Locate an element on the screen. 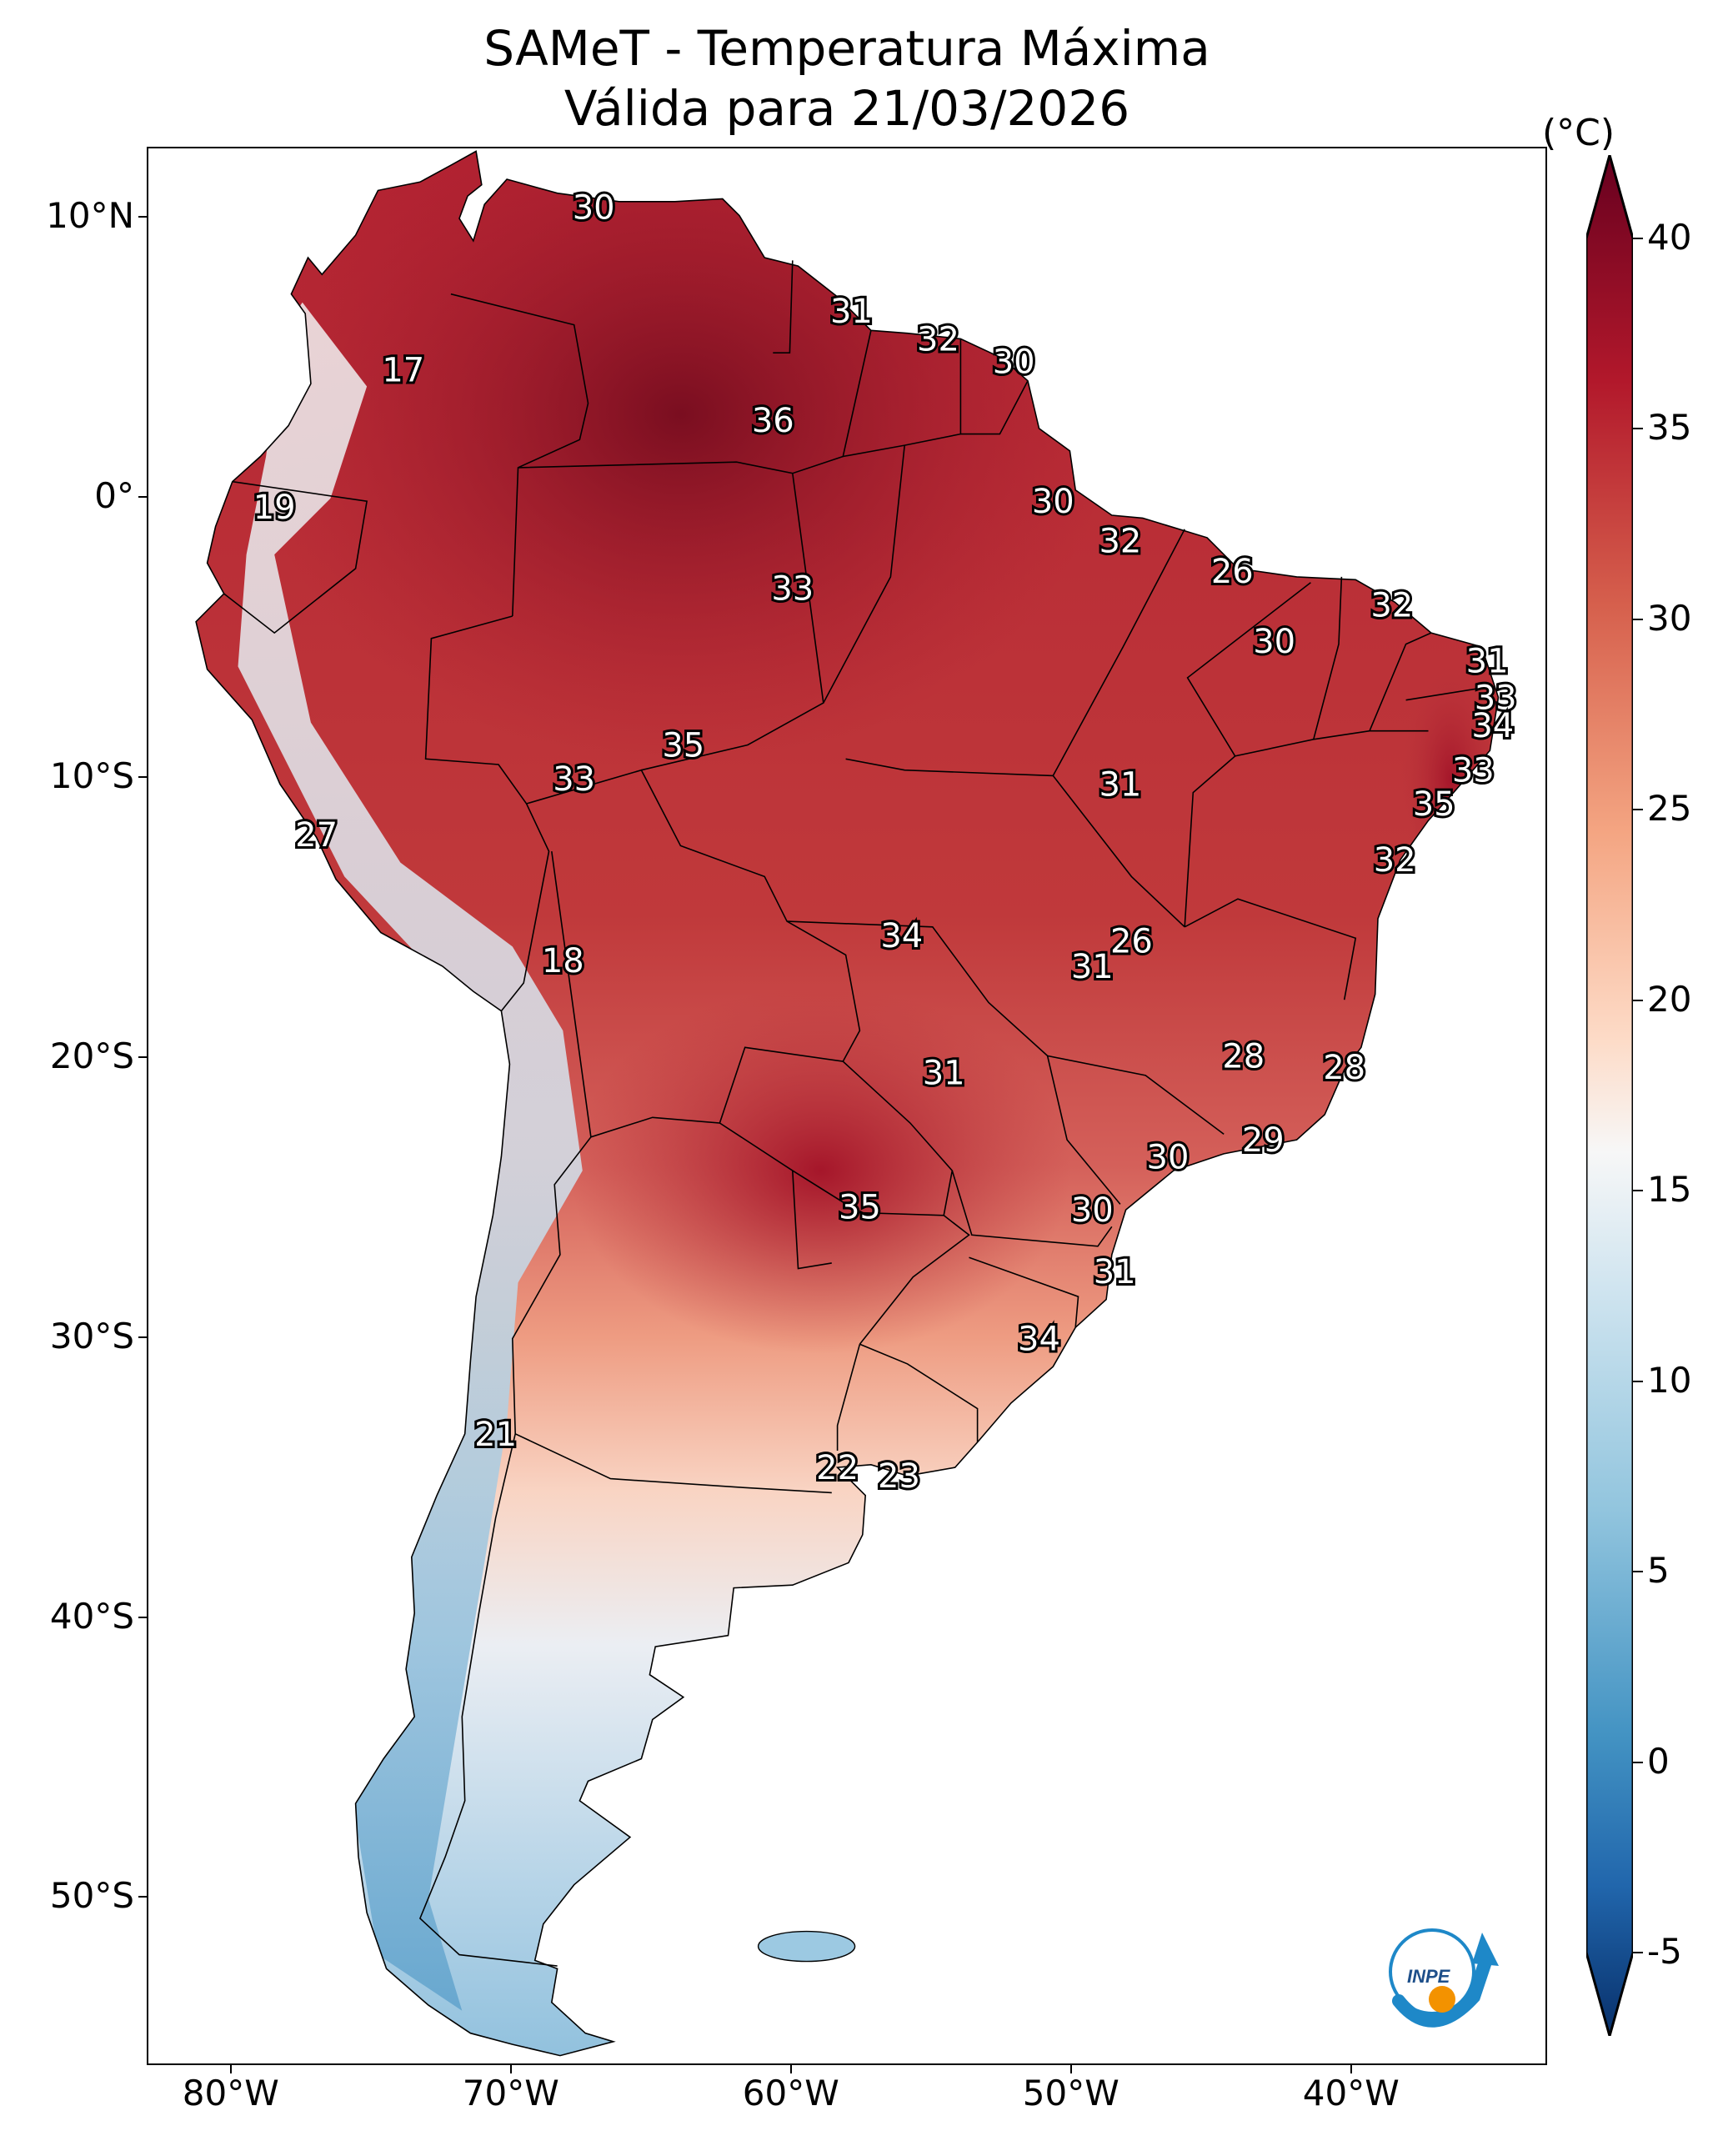 This screenshot has height=2156, width=1723. temperature-label: 18 is located at coordinates (563, 961).